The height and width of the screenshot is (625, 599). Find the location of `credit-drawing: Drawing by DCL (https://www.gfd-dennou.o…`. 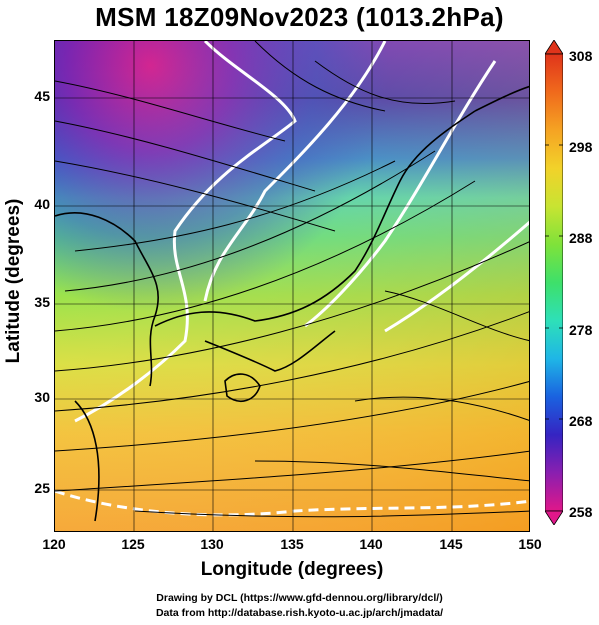

credit-drawing: Drawing by DCL (https://www.gfd-dennou.o… is located at coordinates (299, 598).